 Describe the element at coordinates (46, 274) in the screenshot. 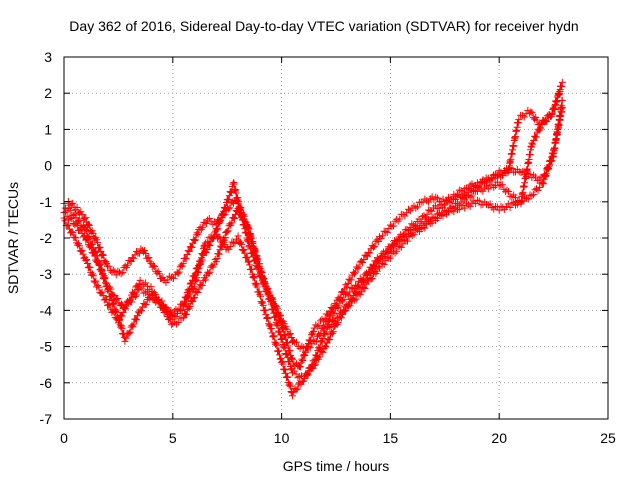

I see `y-tick-label: -3` at that location.